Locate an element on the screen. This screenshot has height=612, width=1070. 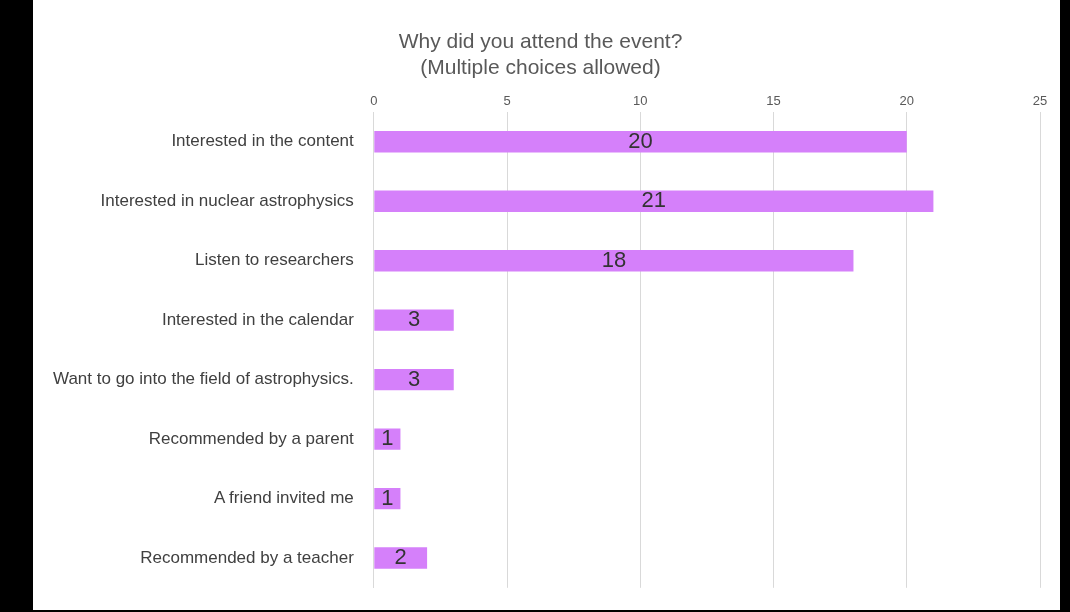
data-label: 21 is located at coordinates (654, 200).